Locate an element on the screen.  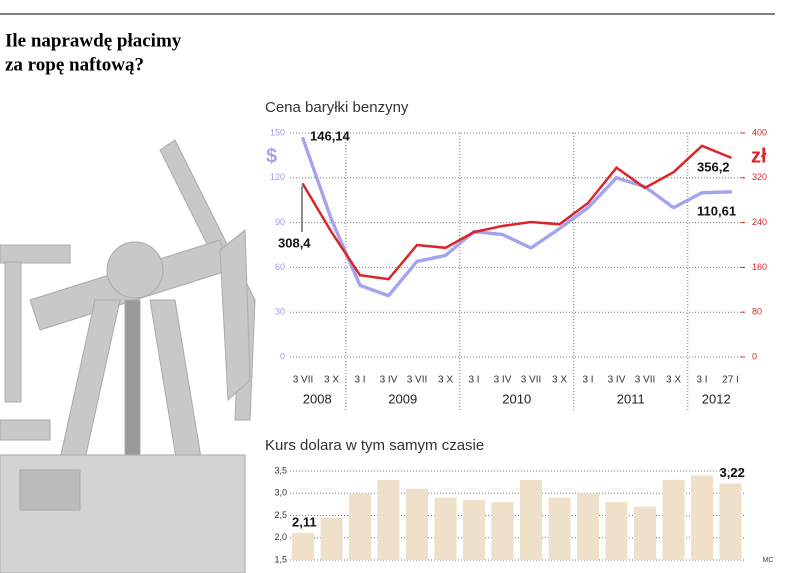
year-label: 2010 is located at coordinates (516, 398).